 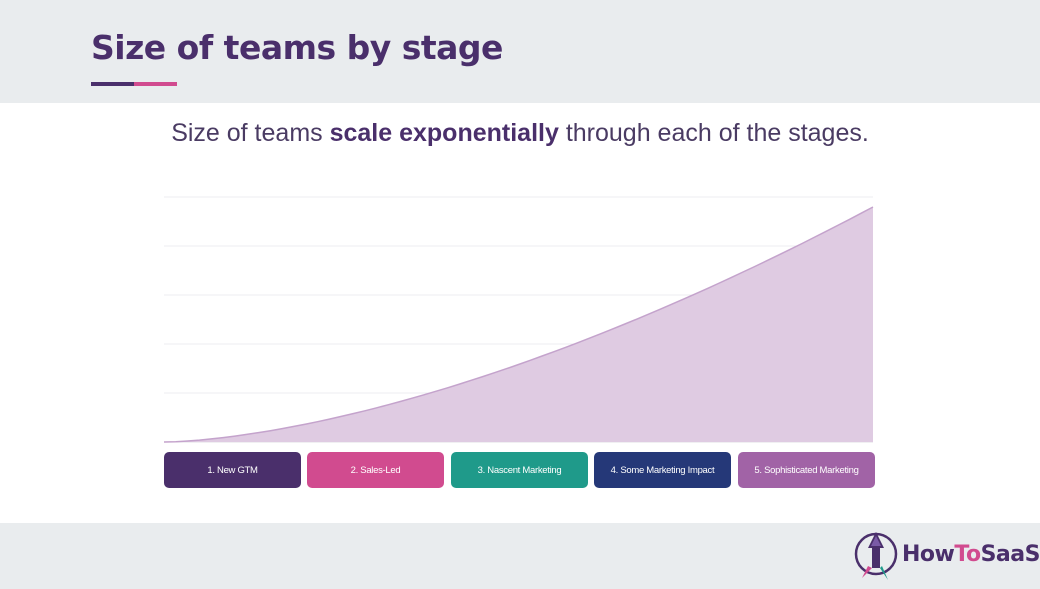 I want to click on howtosaas-logo: HowToSaaS, so click(x=945, y=555).